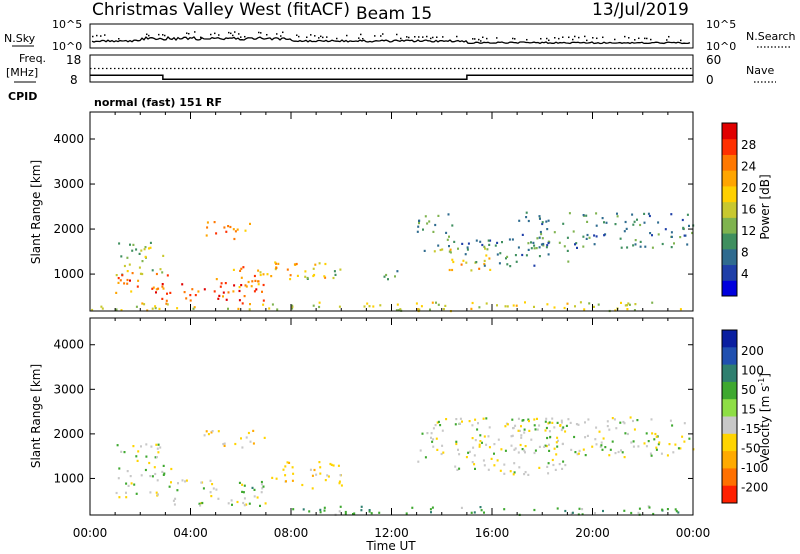 This screenshot has height=554, width=800. Describe the element at coordinates (68, 274) in the screenshot. I see `y-tick-label: 1000` at that location.